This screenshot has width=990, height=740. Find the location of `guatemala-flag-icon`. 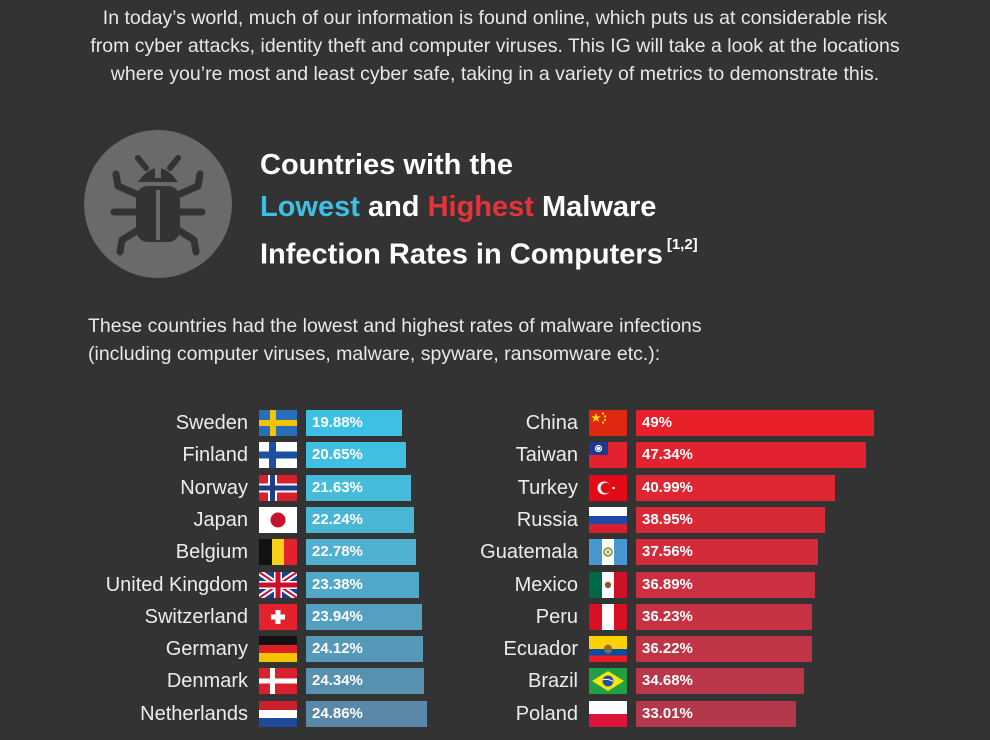

guatemala-flag-icon is located at coordinates (608, 552).